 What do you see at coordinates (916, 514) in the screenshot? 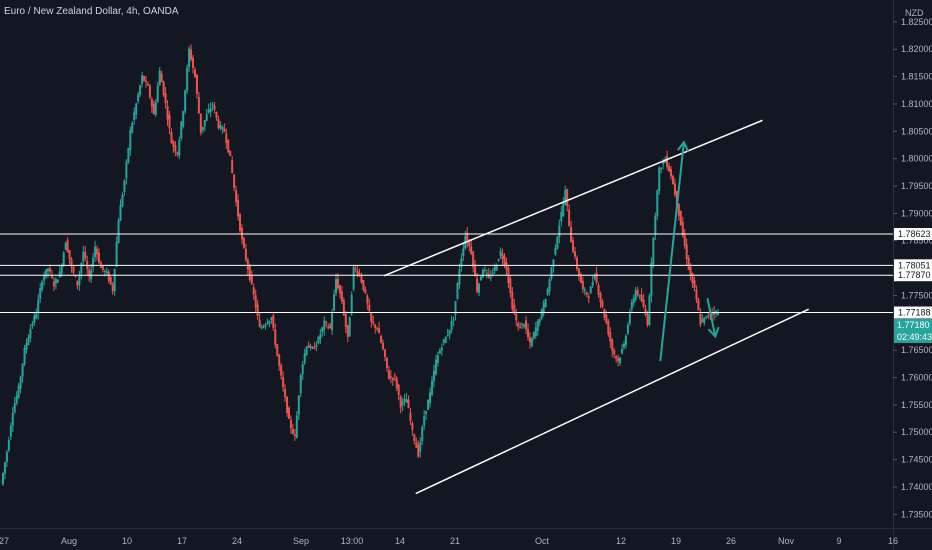
I see `y-tick-label: 1.73500` at bounding box center [916, 514].